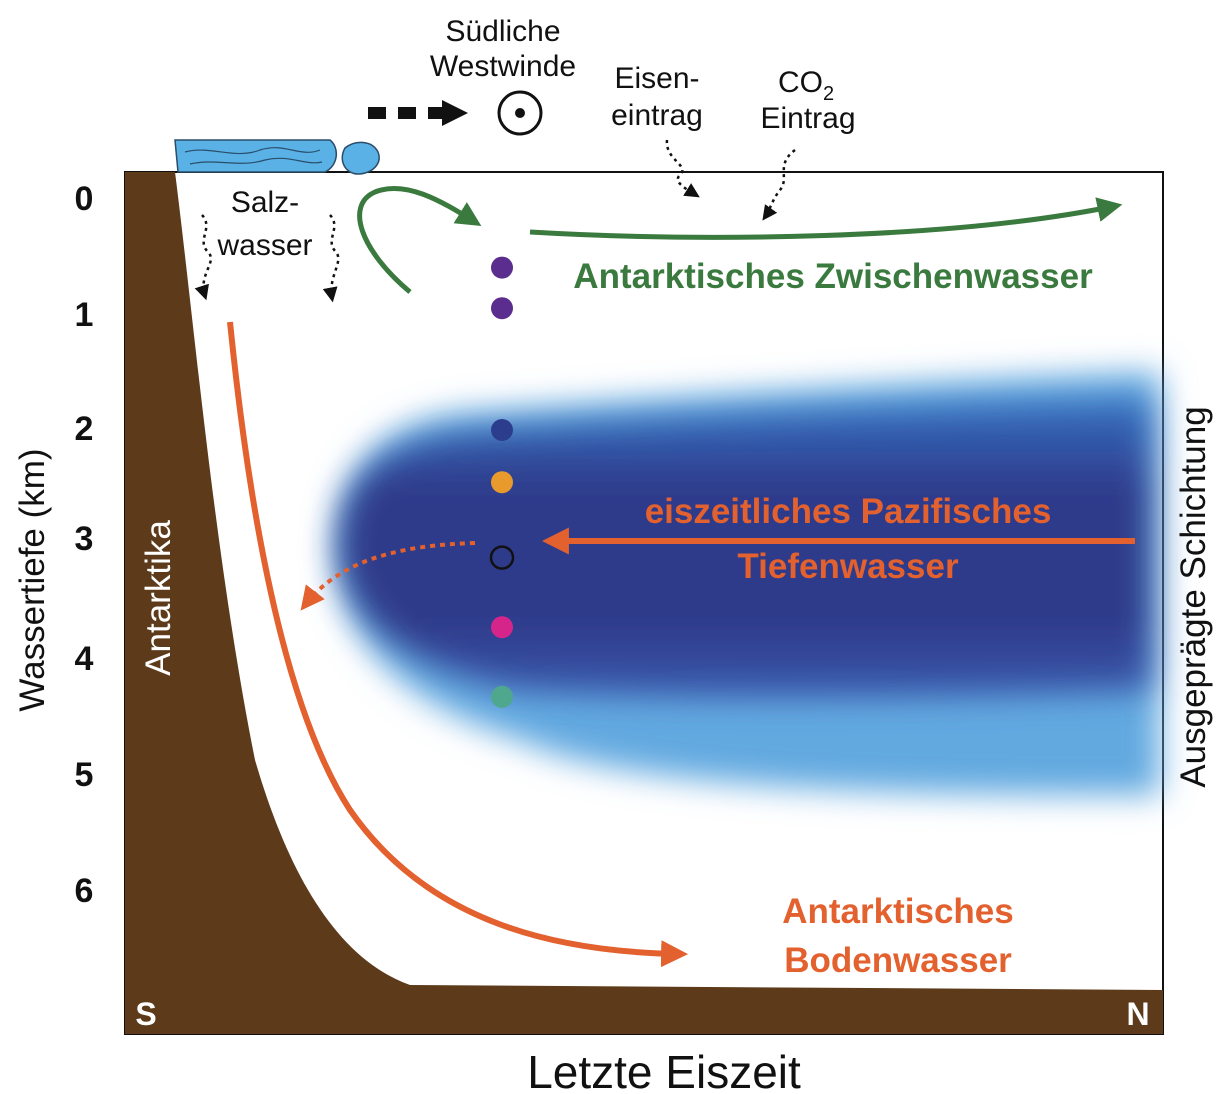  I want to click on brine-label-line1: Salz-, so click(265, 202).